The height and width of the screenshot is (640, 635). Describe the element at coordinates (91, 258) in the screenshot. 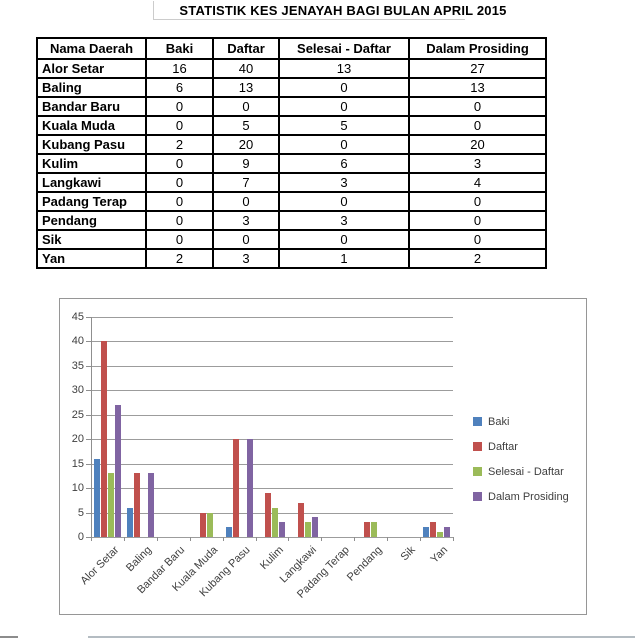

I see `row-label-cell: Yan` at that location.